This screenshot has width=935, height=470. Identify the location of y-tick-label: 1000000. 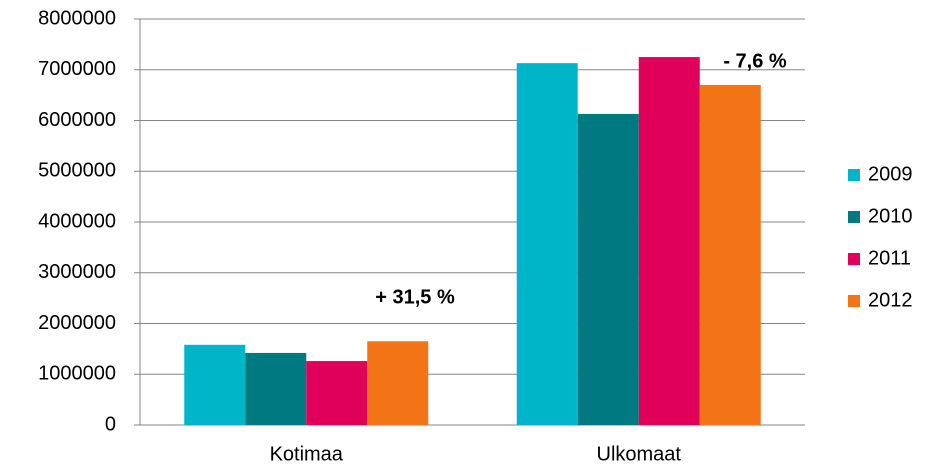
(77, 374).